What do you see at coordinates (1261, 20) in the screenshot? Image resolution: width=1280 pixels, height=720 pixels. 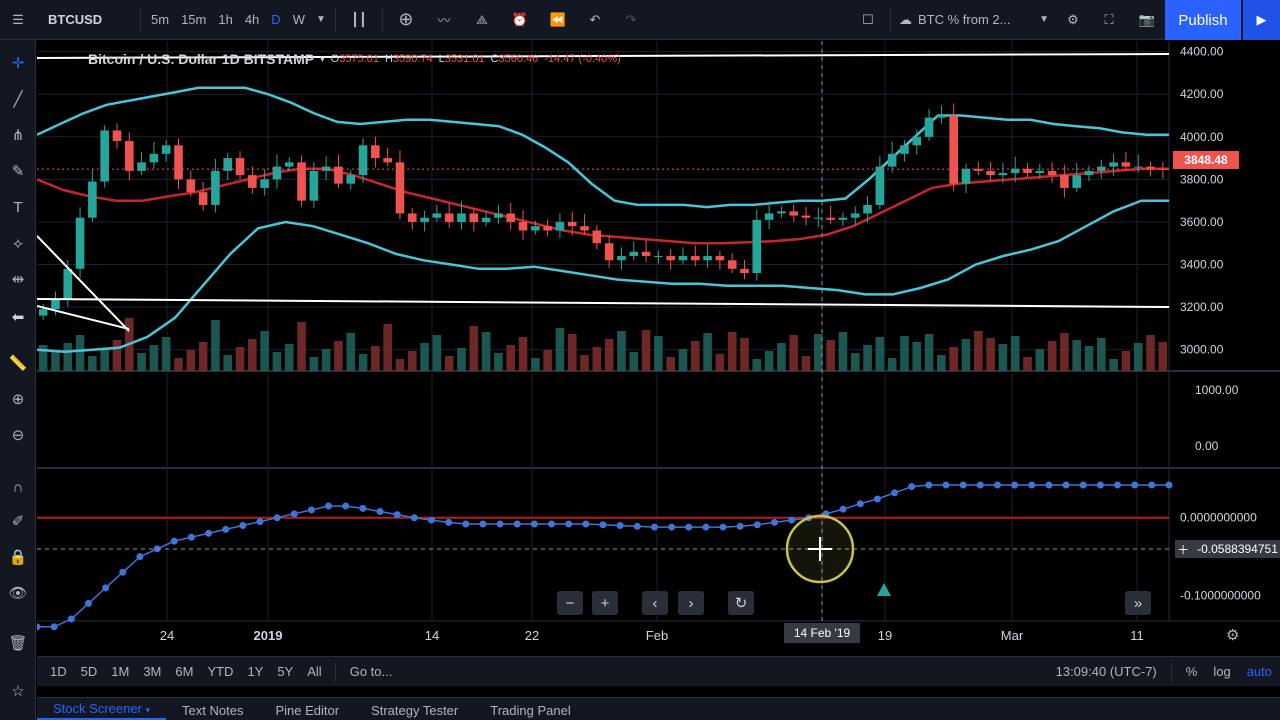 I see `sidebar-toggle-icon: ▶` at bounding box center [1261, 20].